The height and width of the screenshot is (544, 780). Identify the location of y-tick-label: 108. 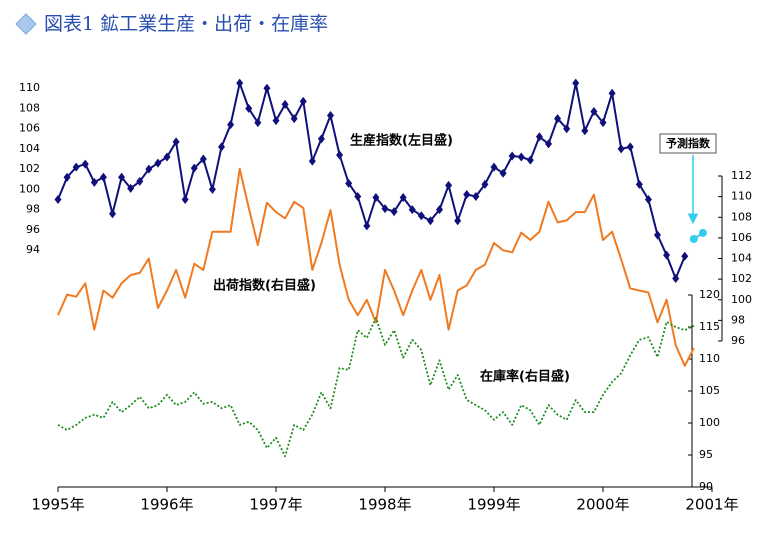
(29, 107).